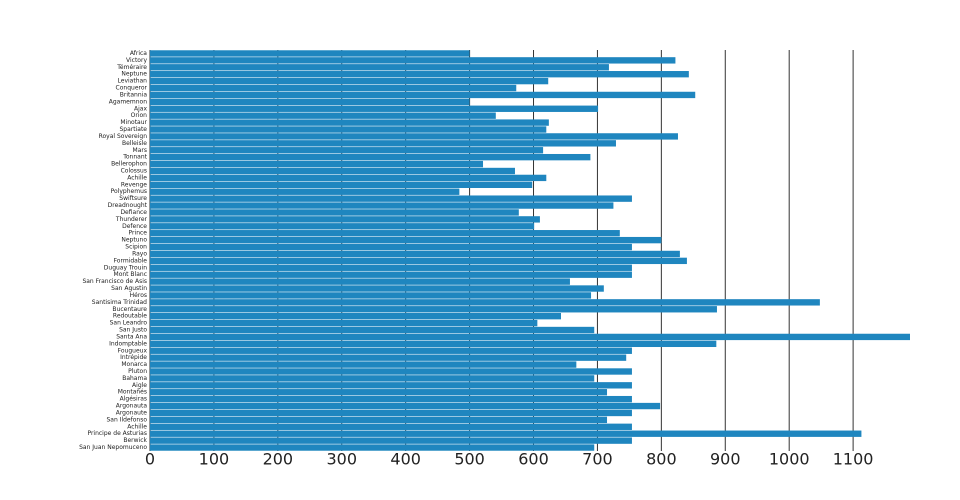 This screenshot has width=960, height=500. Describe the element at coordinates (133, 357) in the screenshot. I see `y-tick-label: Intrépide` at that location.